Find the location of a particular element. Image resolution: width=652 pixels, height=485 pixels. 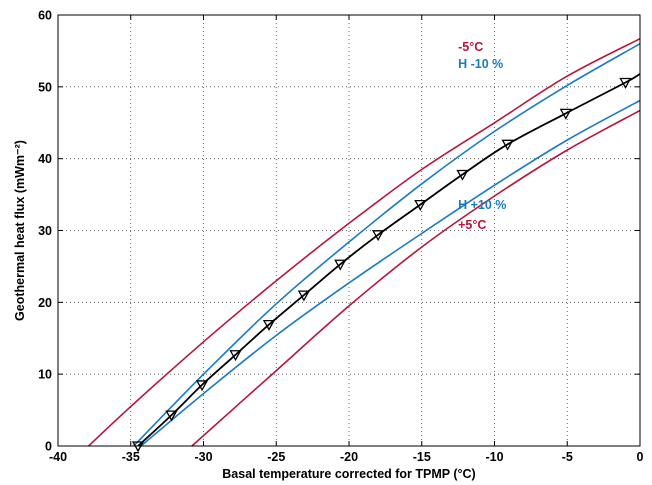

curve-annotation: H +10 % is located at coordinates (482, 205).